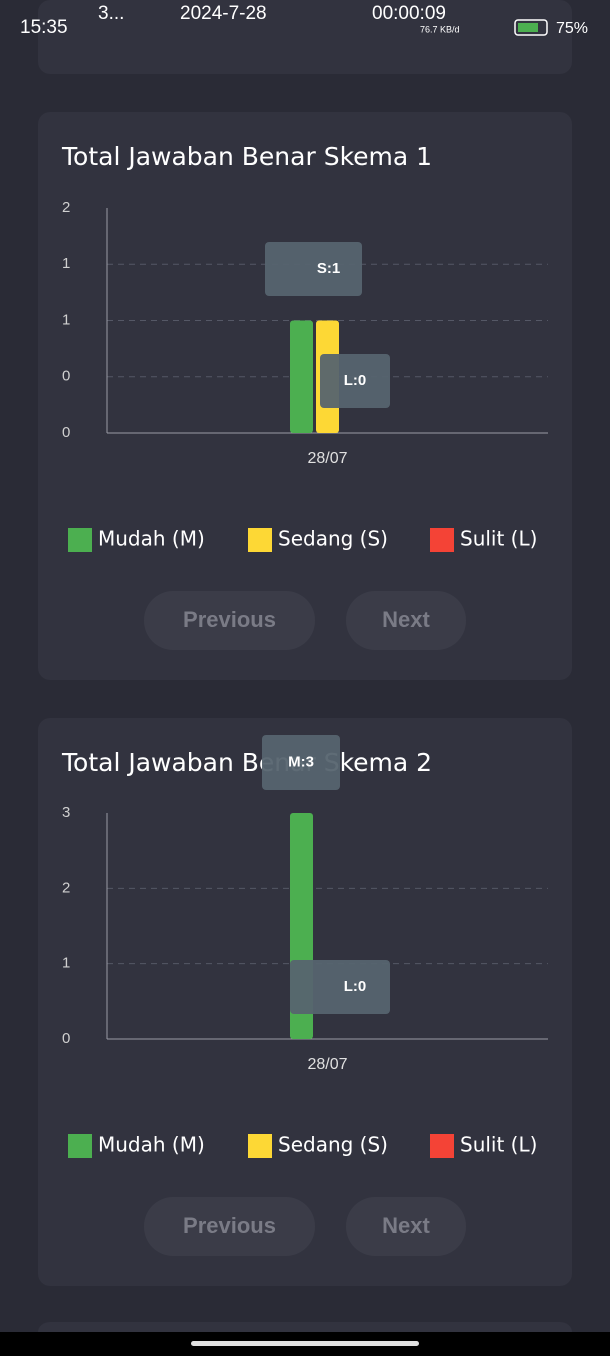  I want to click on date: 2024-7-28, so click(223, 13).